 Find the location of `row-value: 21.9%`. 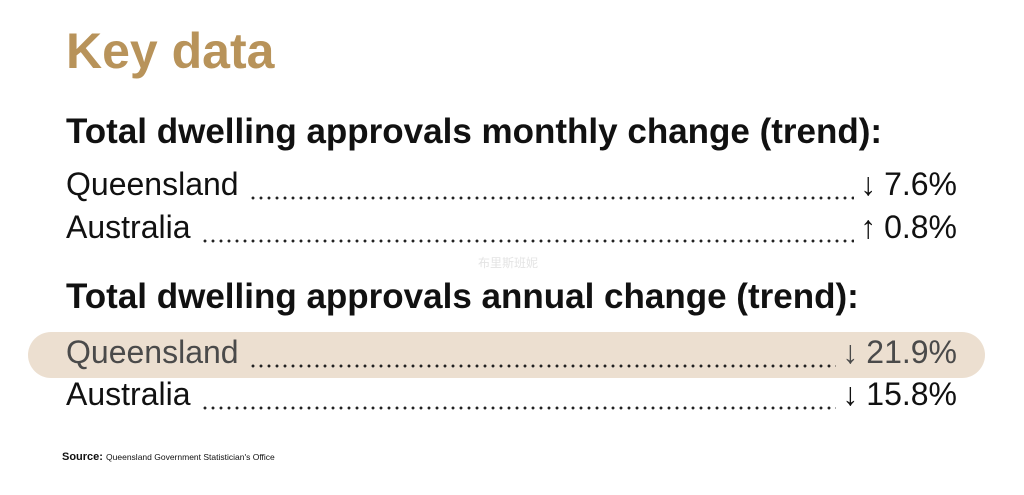

row-value: 21.9% is located at coordinates (911, 352).